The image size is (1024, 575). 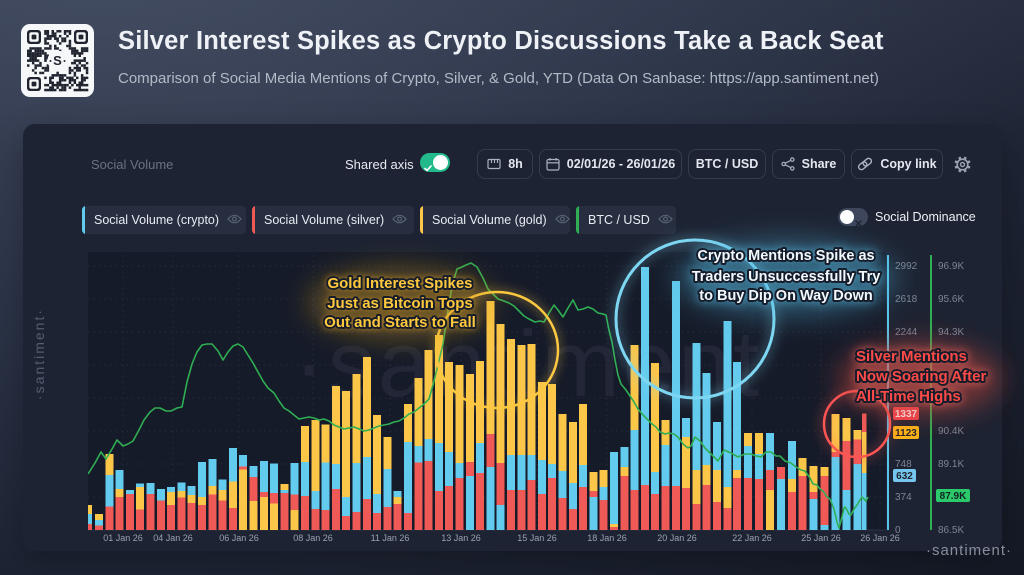 I want to click on svg-text: Silver Mentions, so click(x=911, y=356).